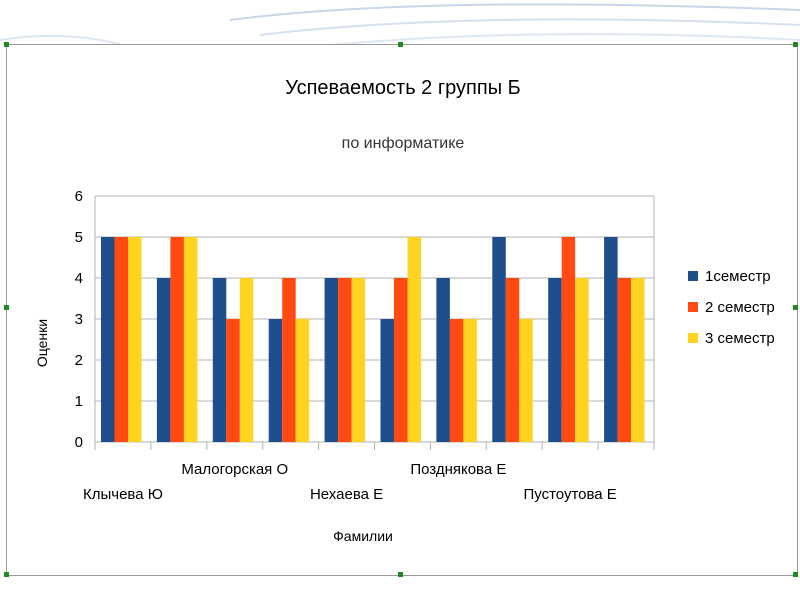  I want to click on x-tick-label: Нехаева Е, so click(346, 494).